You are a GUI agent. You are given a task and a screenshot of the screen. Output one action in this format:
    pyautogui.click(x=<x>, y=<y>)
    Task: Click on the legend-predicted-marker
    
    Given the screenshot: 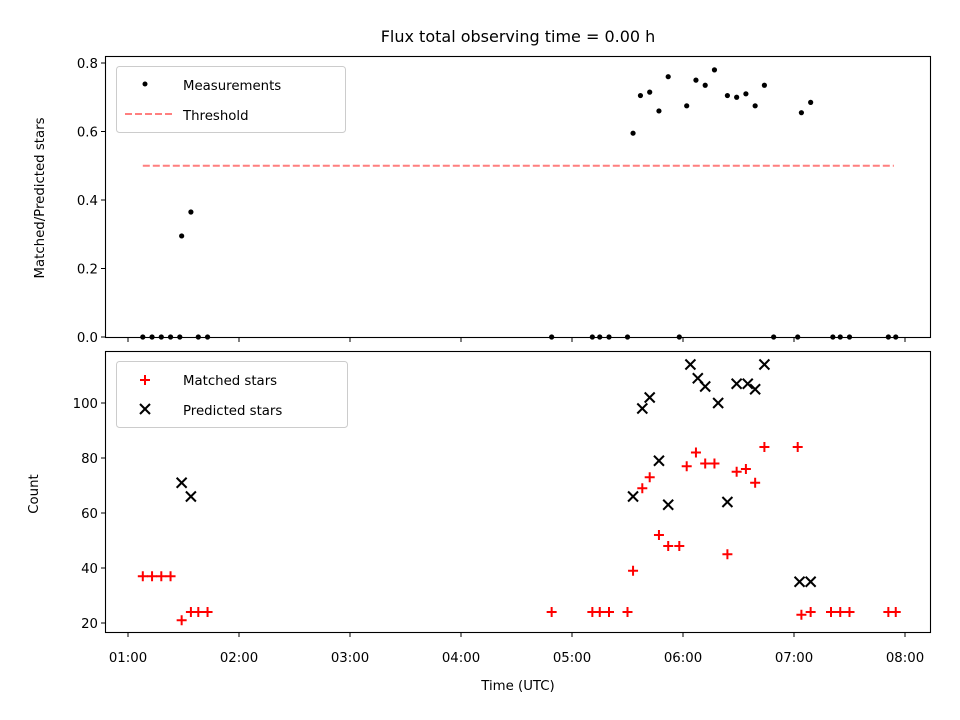 What is the action you would take?
    pyautogui.click(x=145, y=409)
    